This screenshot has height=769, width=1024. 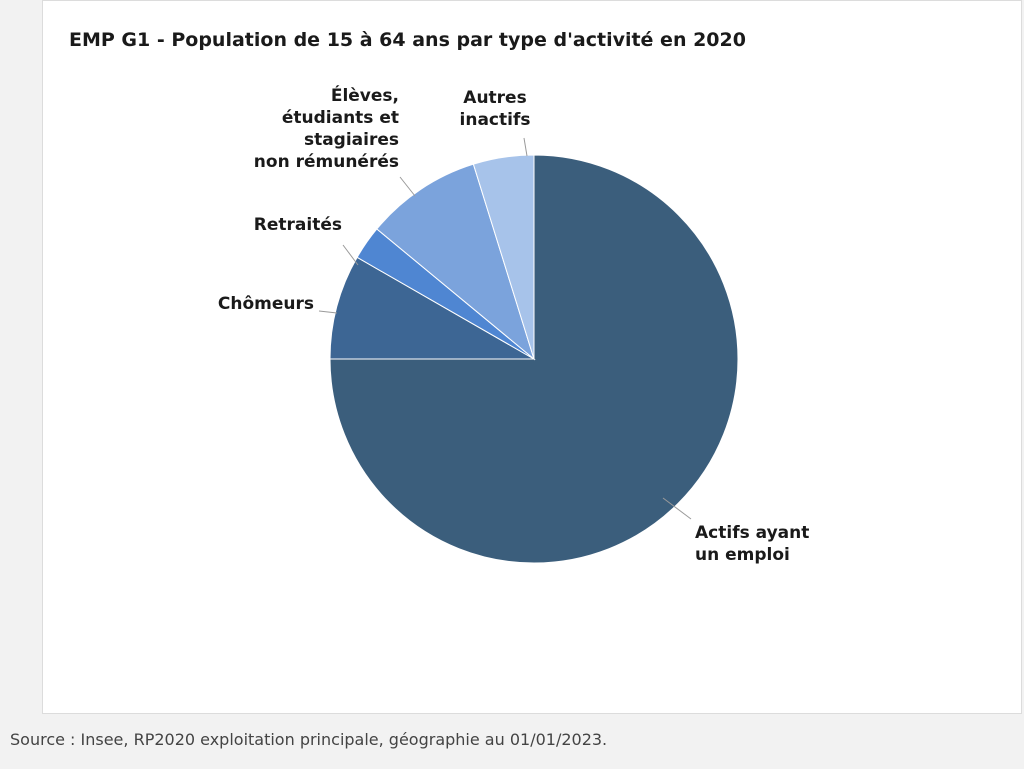 I want to click on slice-label-line: Autres, so click(x=494, y=98).